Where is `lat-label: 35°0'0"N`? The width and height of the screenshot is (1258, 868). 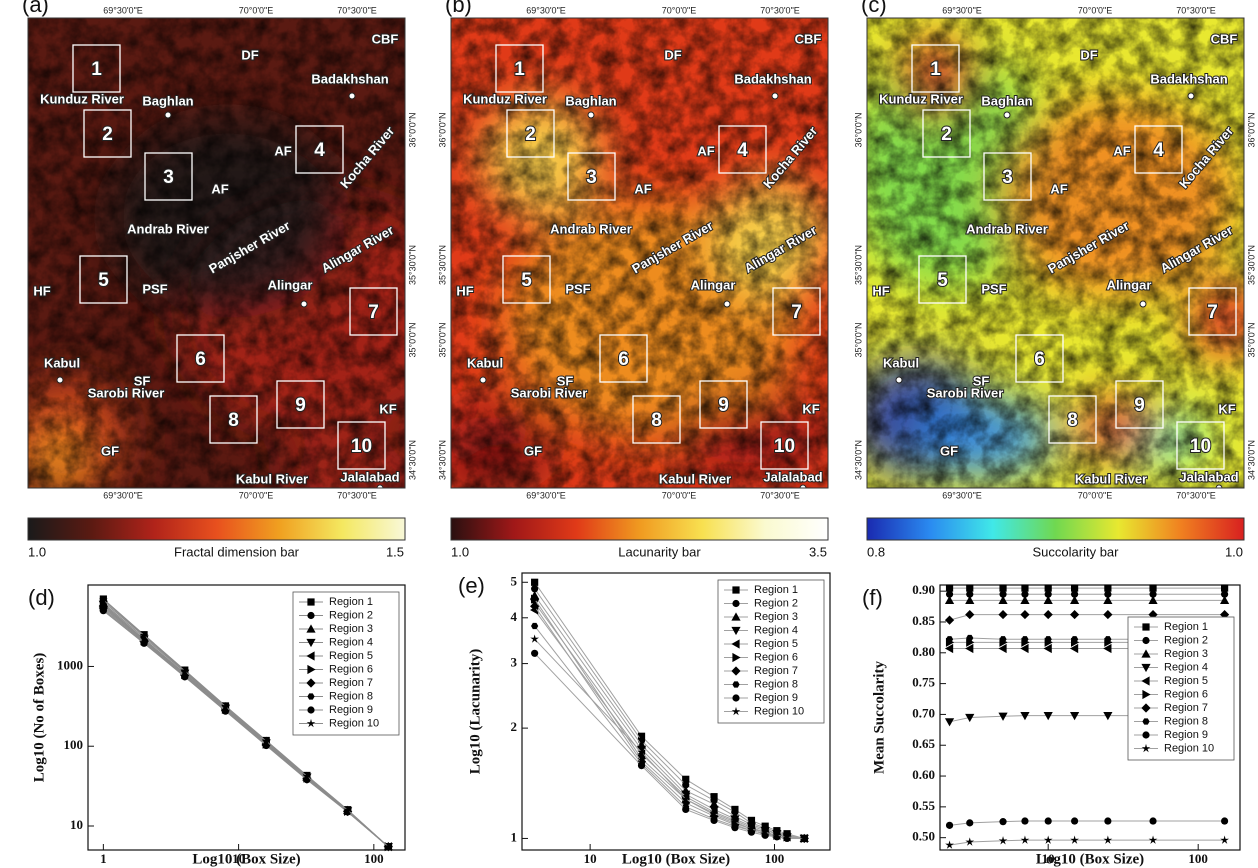
lat-label: 35°0'0"N is located at coordinates (1251, 339).